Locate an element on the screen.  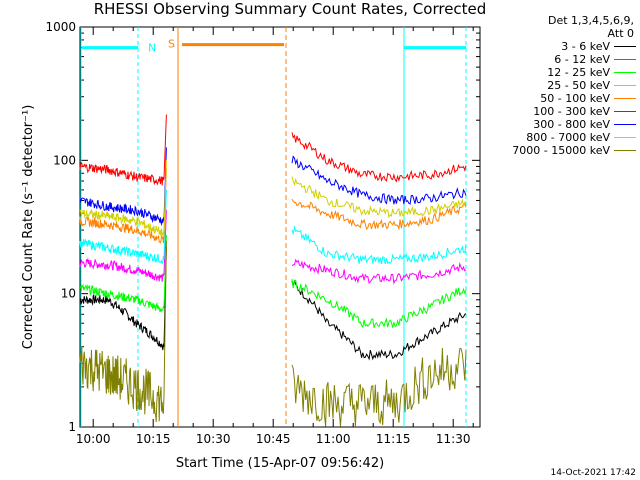
y-tick-label: 10 is located at coordinates (68, 294).